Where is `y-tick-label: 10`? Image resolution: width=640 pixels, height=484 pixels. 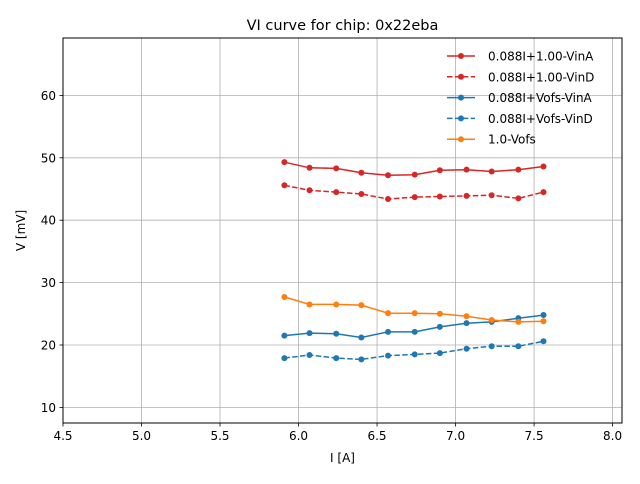
y-tick-label: 10 is located at coordinates (48, 408).